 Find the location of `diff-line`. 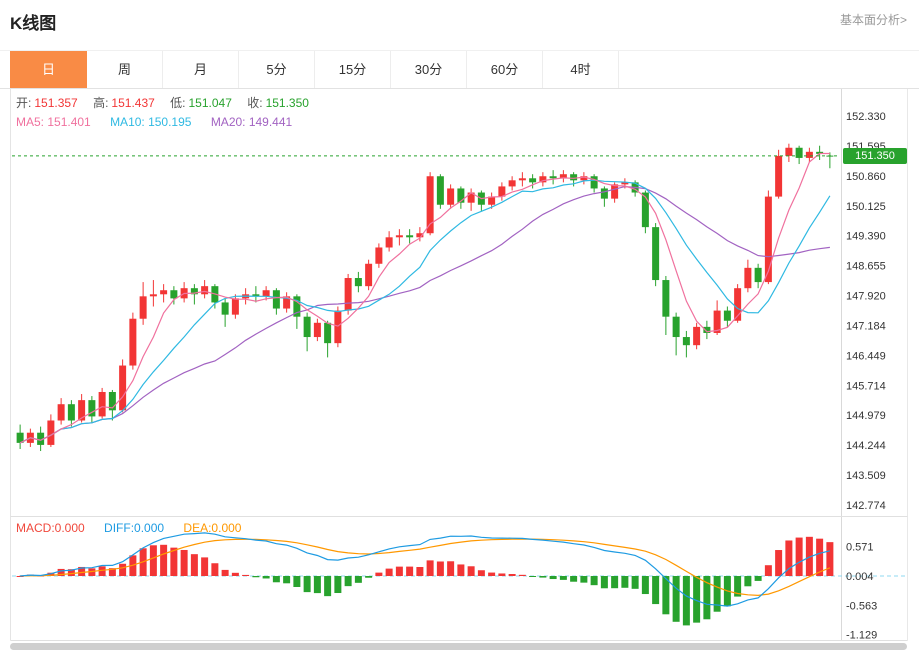

diff-line is located at coordinates (425, 569).